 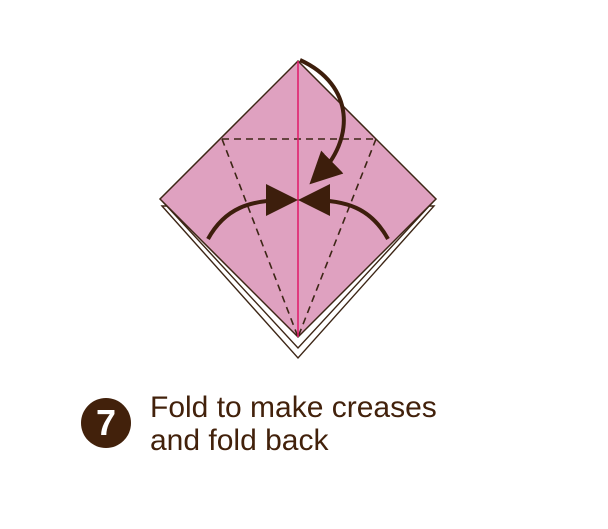 I want to click on right-fold-arrow, so click(x=344, y=212).